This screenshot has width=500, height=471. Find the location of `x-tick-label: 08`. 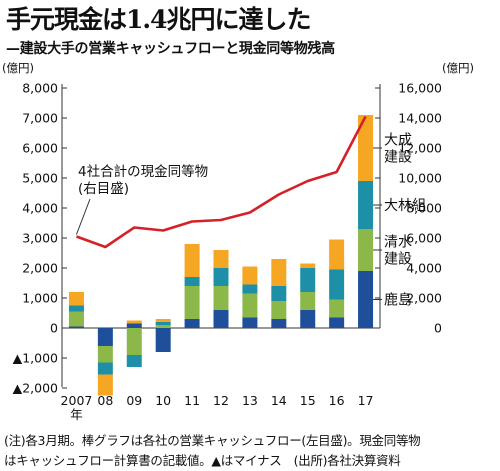

x-tick-label: 08 is located at coordinates (105, 400).